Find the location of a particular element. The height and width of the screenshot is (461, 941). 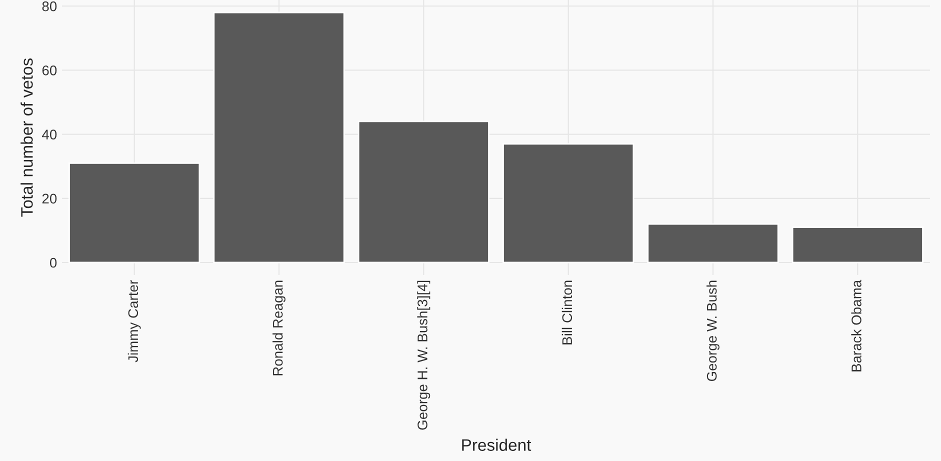

x-tick-label: Jimmy Carter is located at coordinates (134, 321).